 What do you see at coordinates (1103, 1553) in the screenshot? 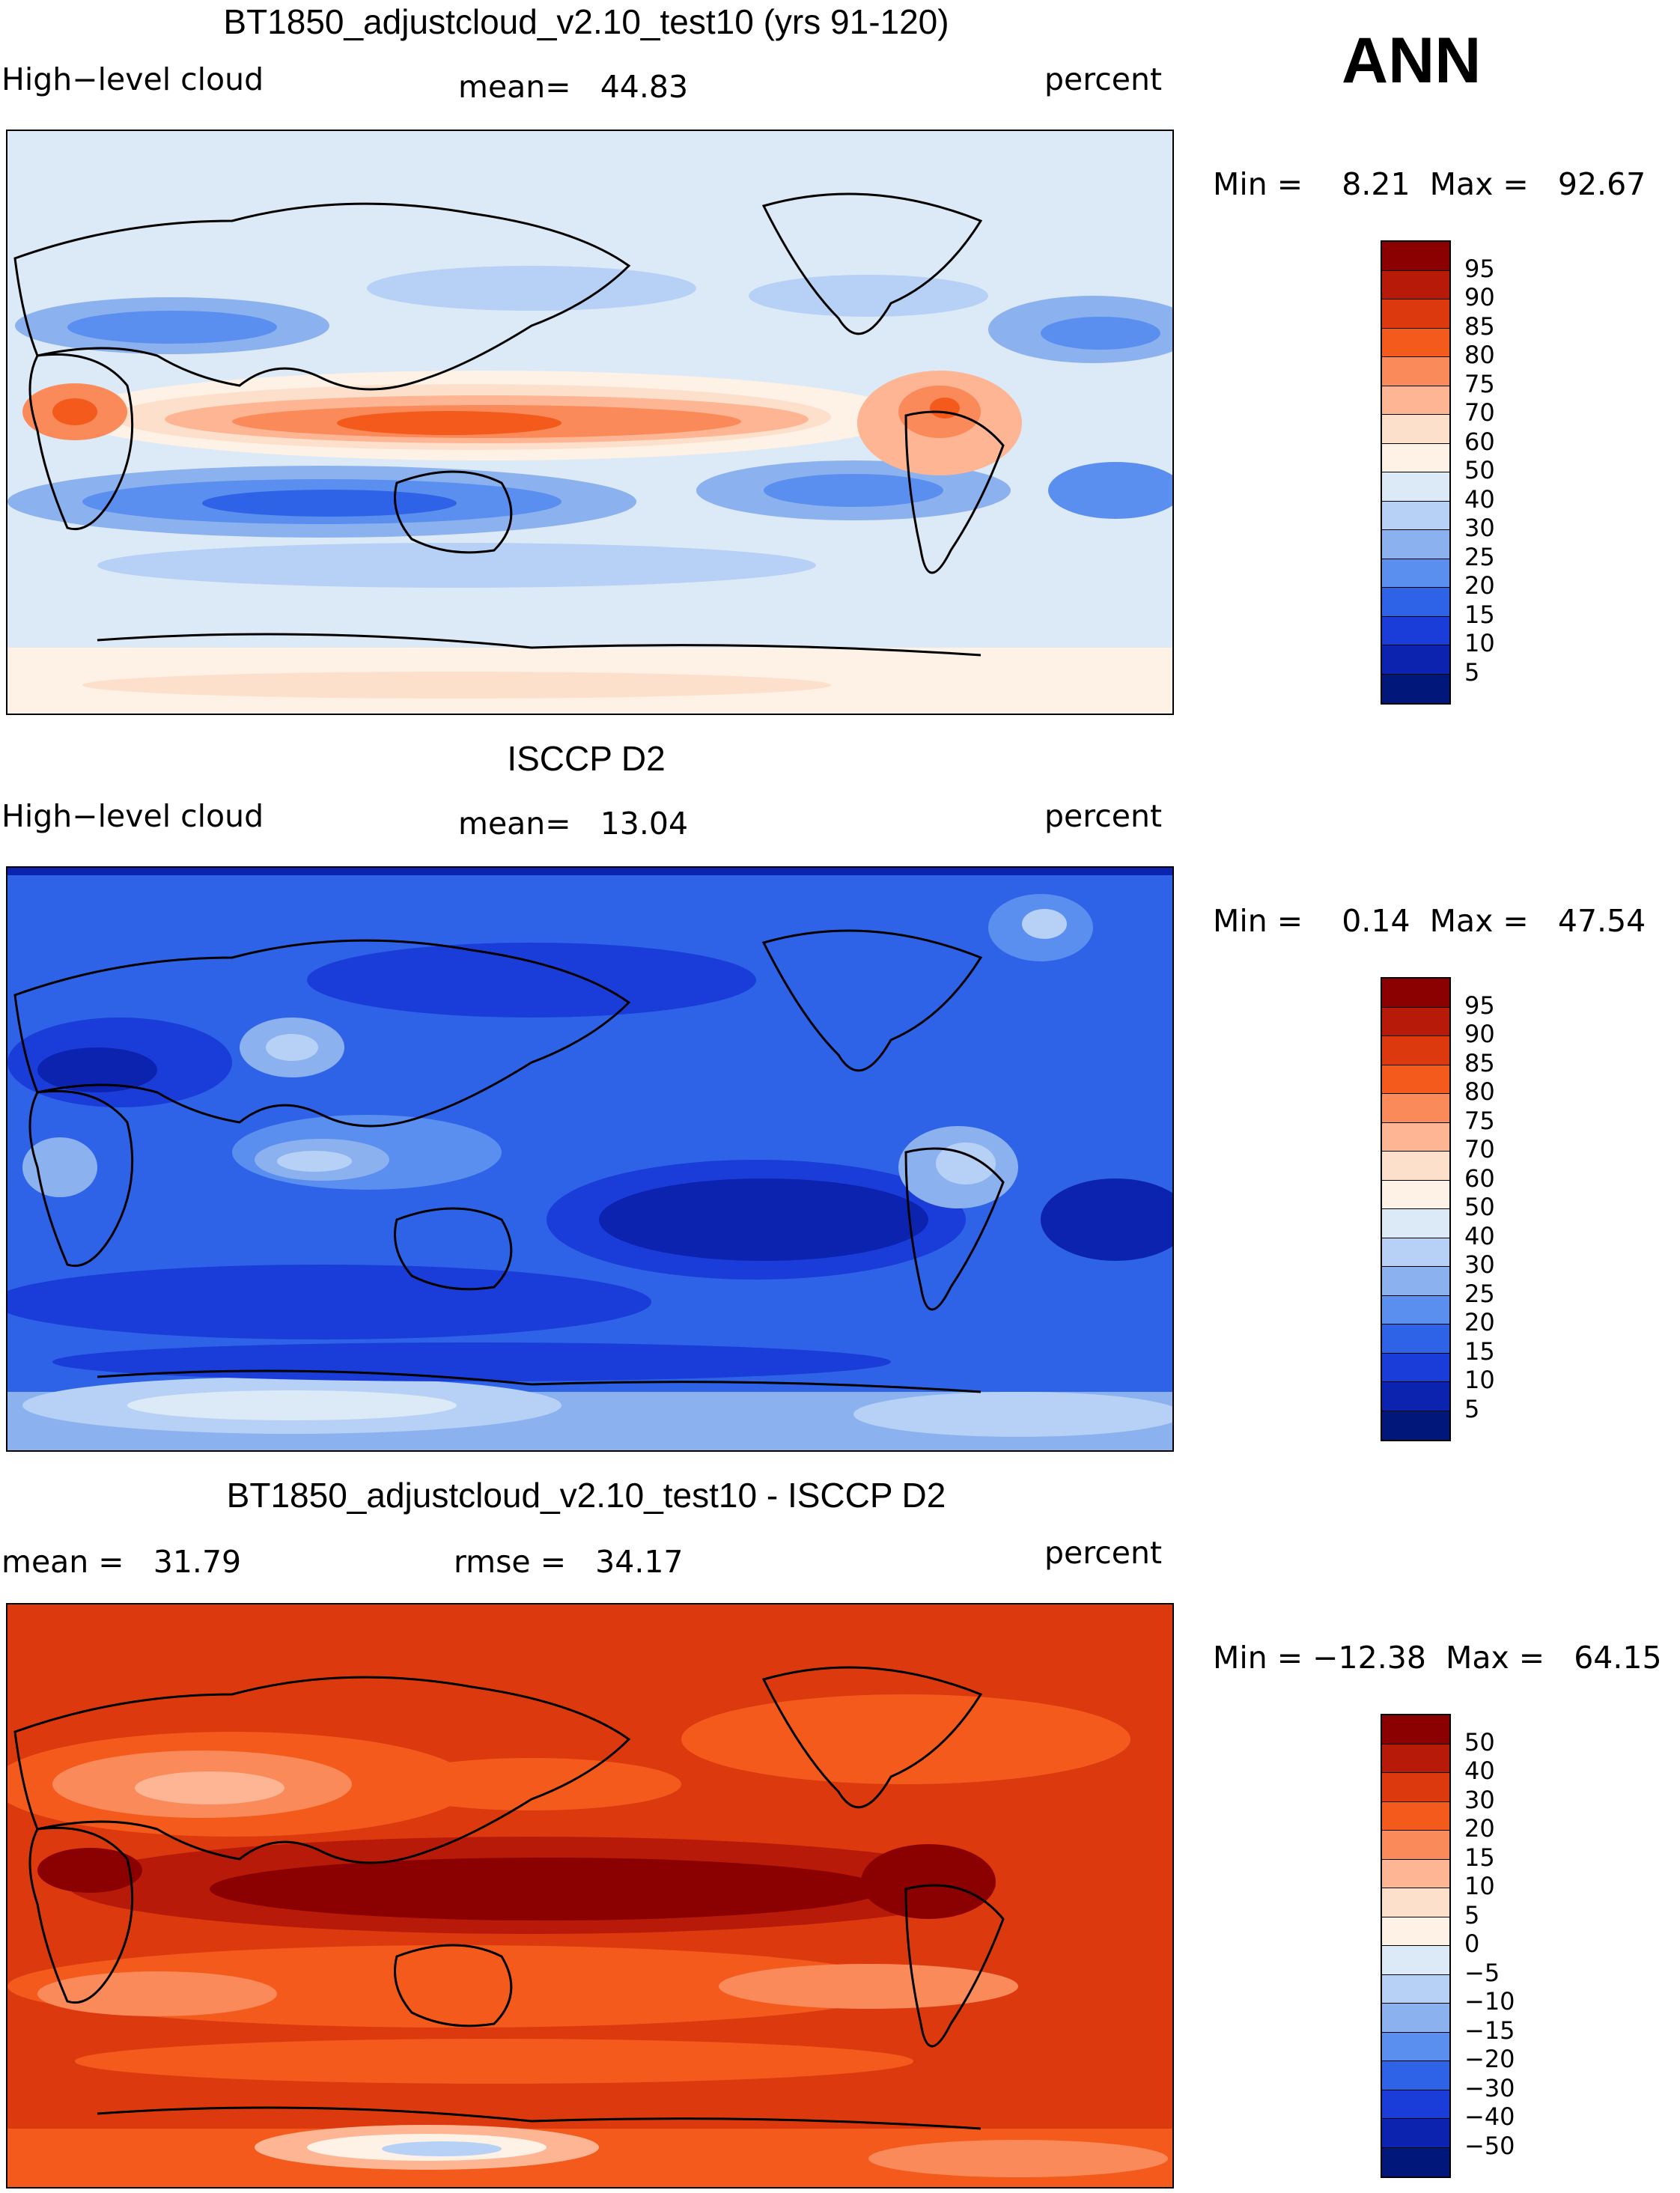
I see `panel-3-units-label: percent` at bounding box center [1103, 1553].